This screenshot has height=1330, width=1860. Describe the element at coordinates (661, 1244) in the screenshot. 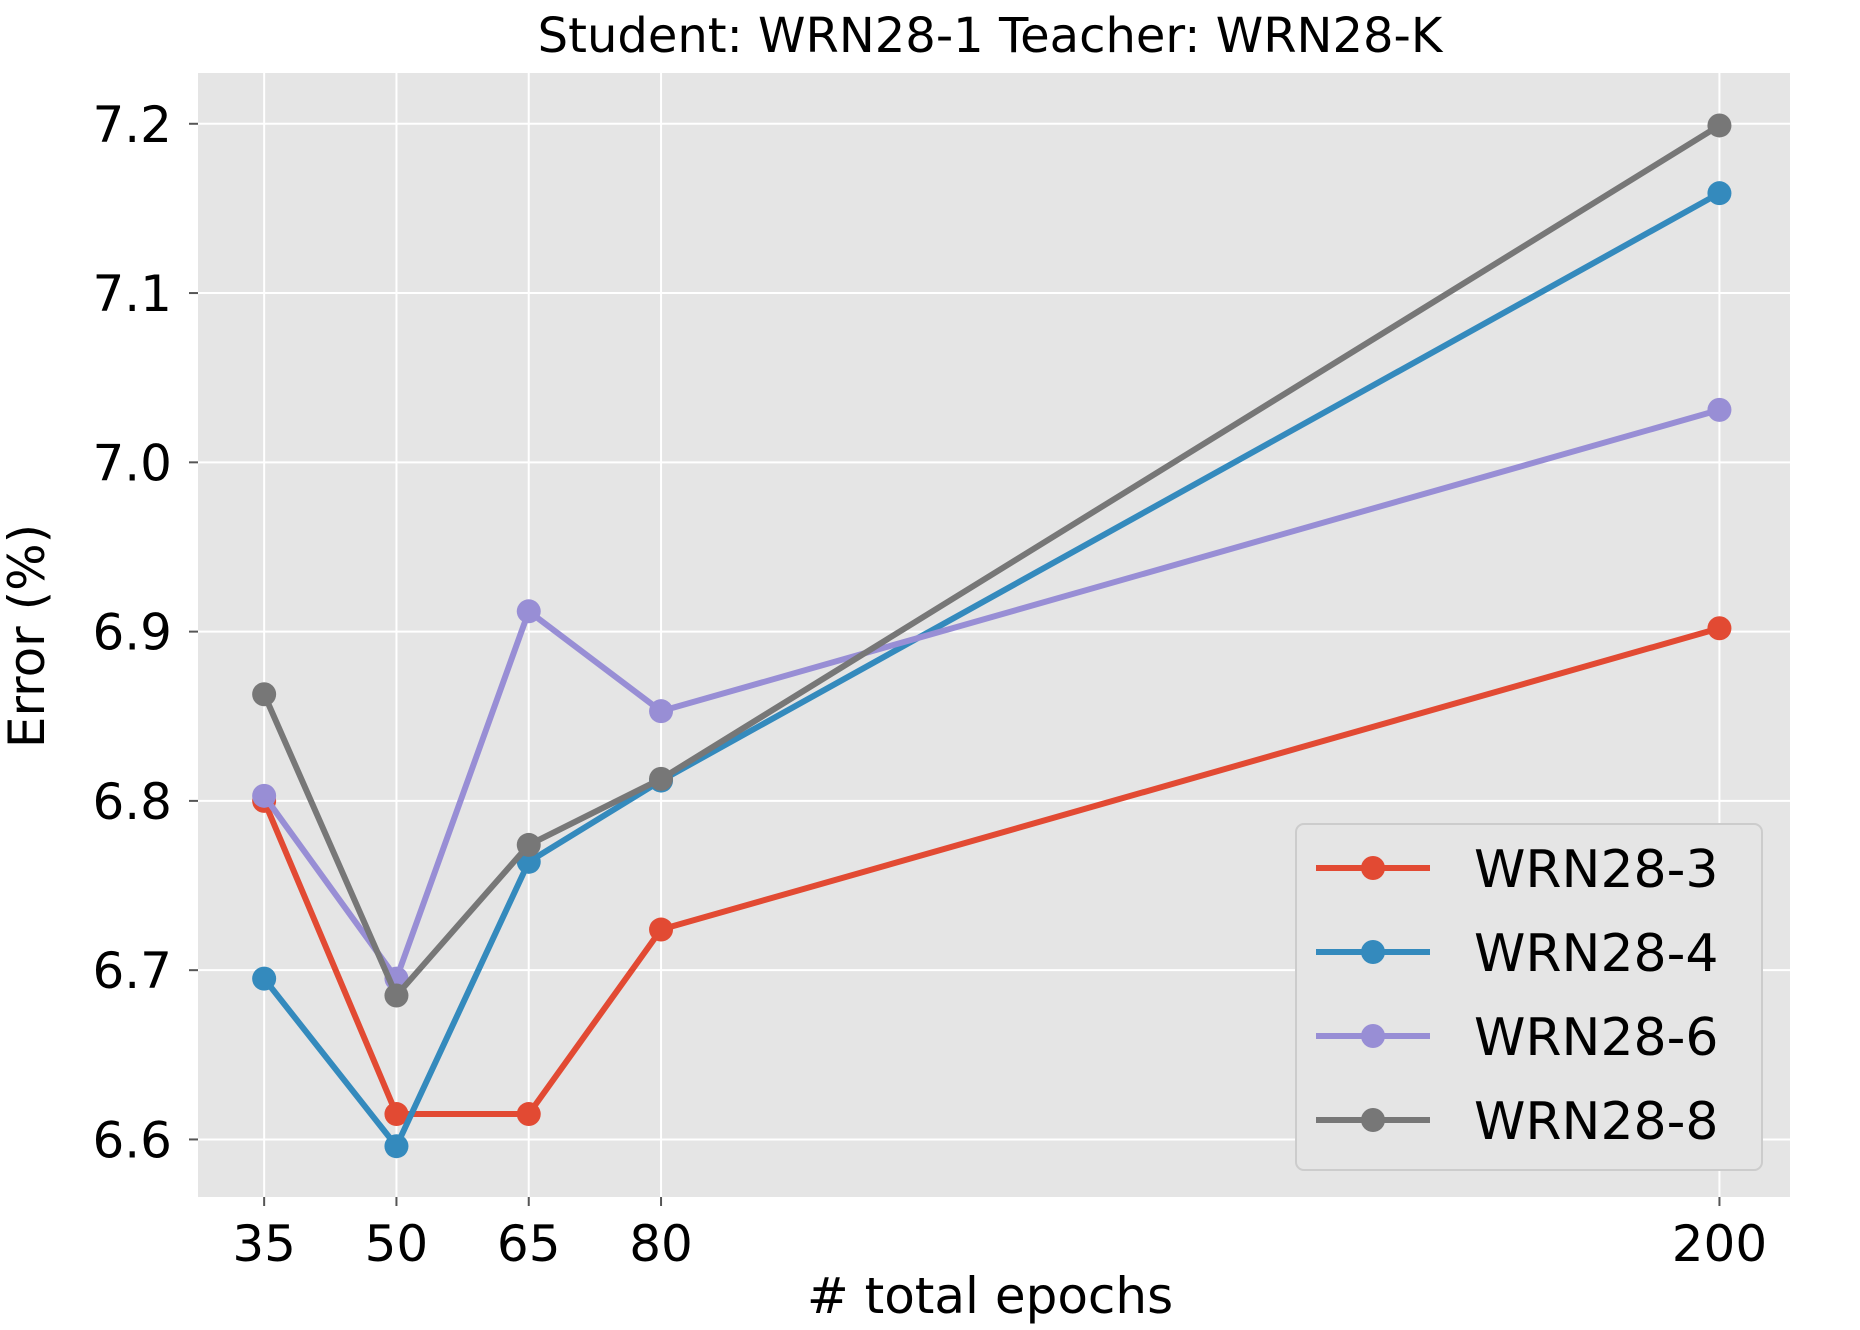

I see `x-tick-label: 80` at that location.